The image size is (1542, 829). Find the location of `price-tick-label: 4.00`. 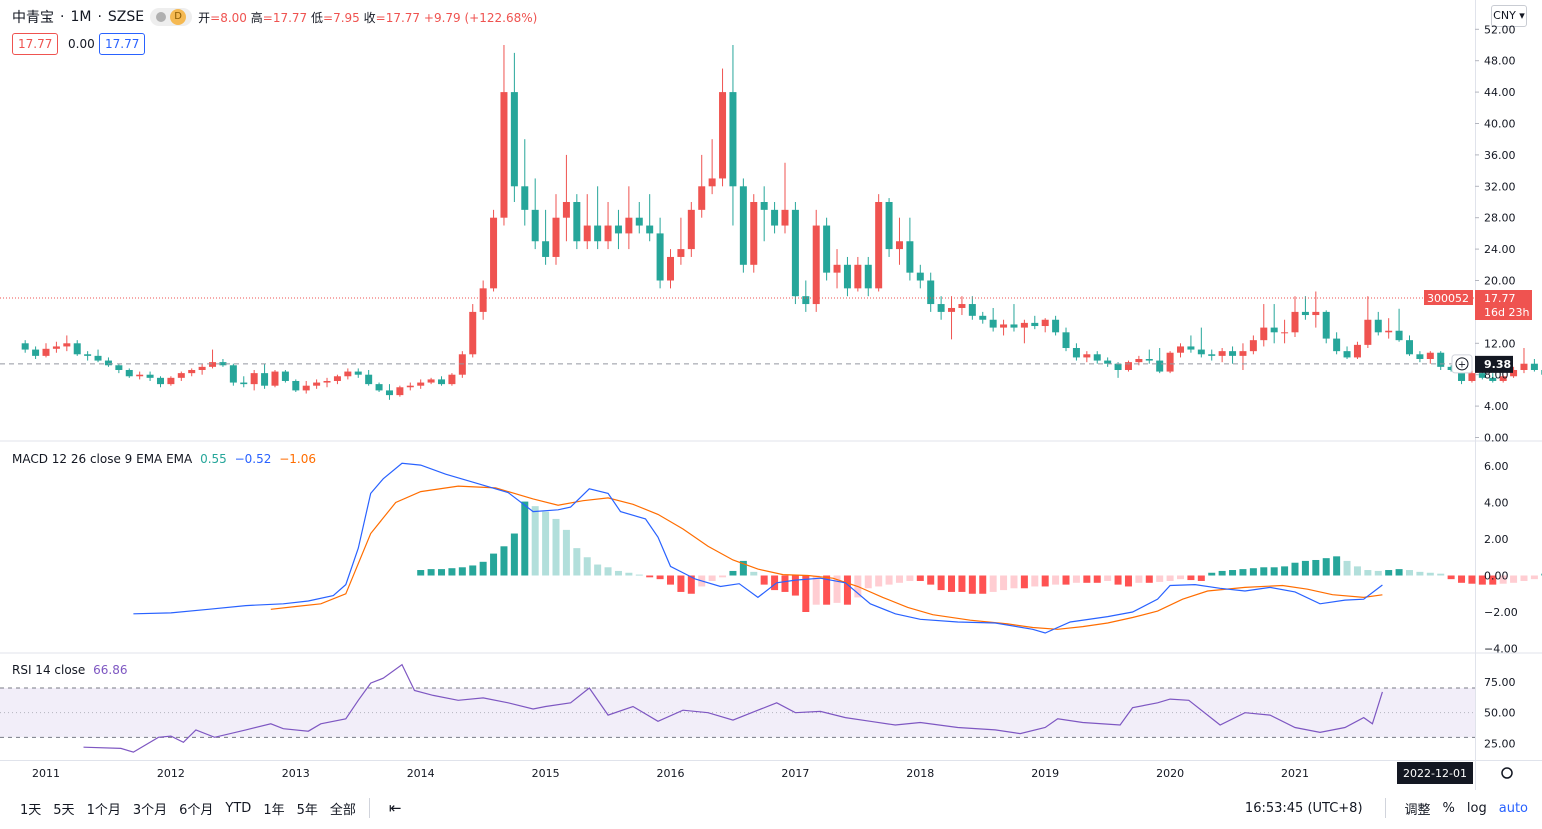

price-tick-label: 4.00 is located at coordinates (1496, 406).